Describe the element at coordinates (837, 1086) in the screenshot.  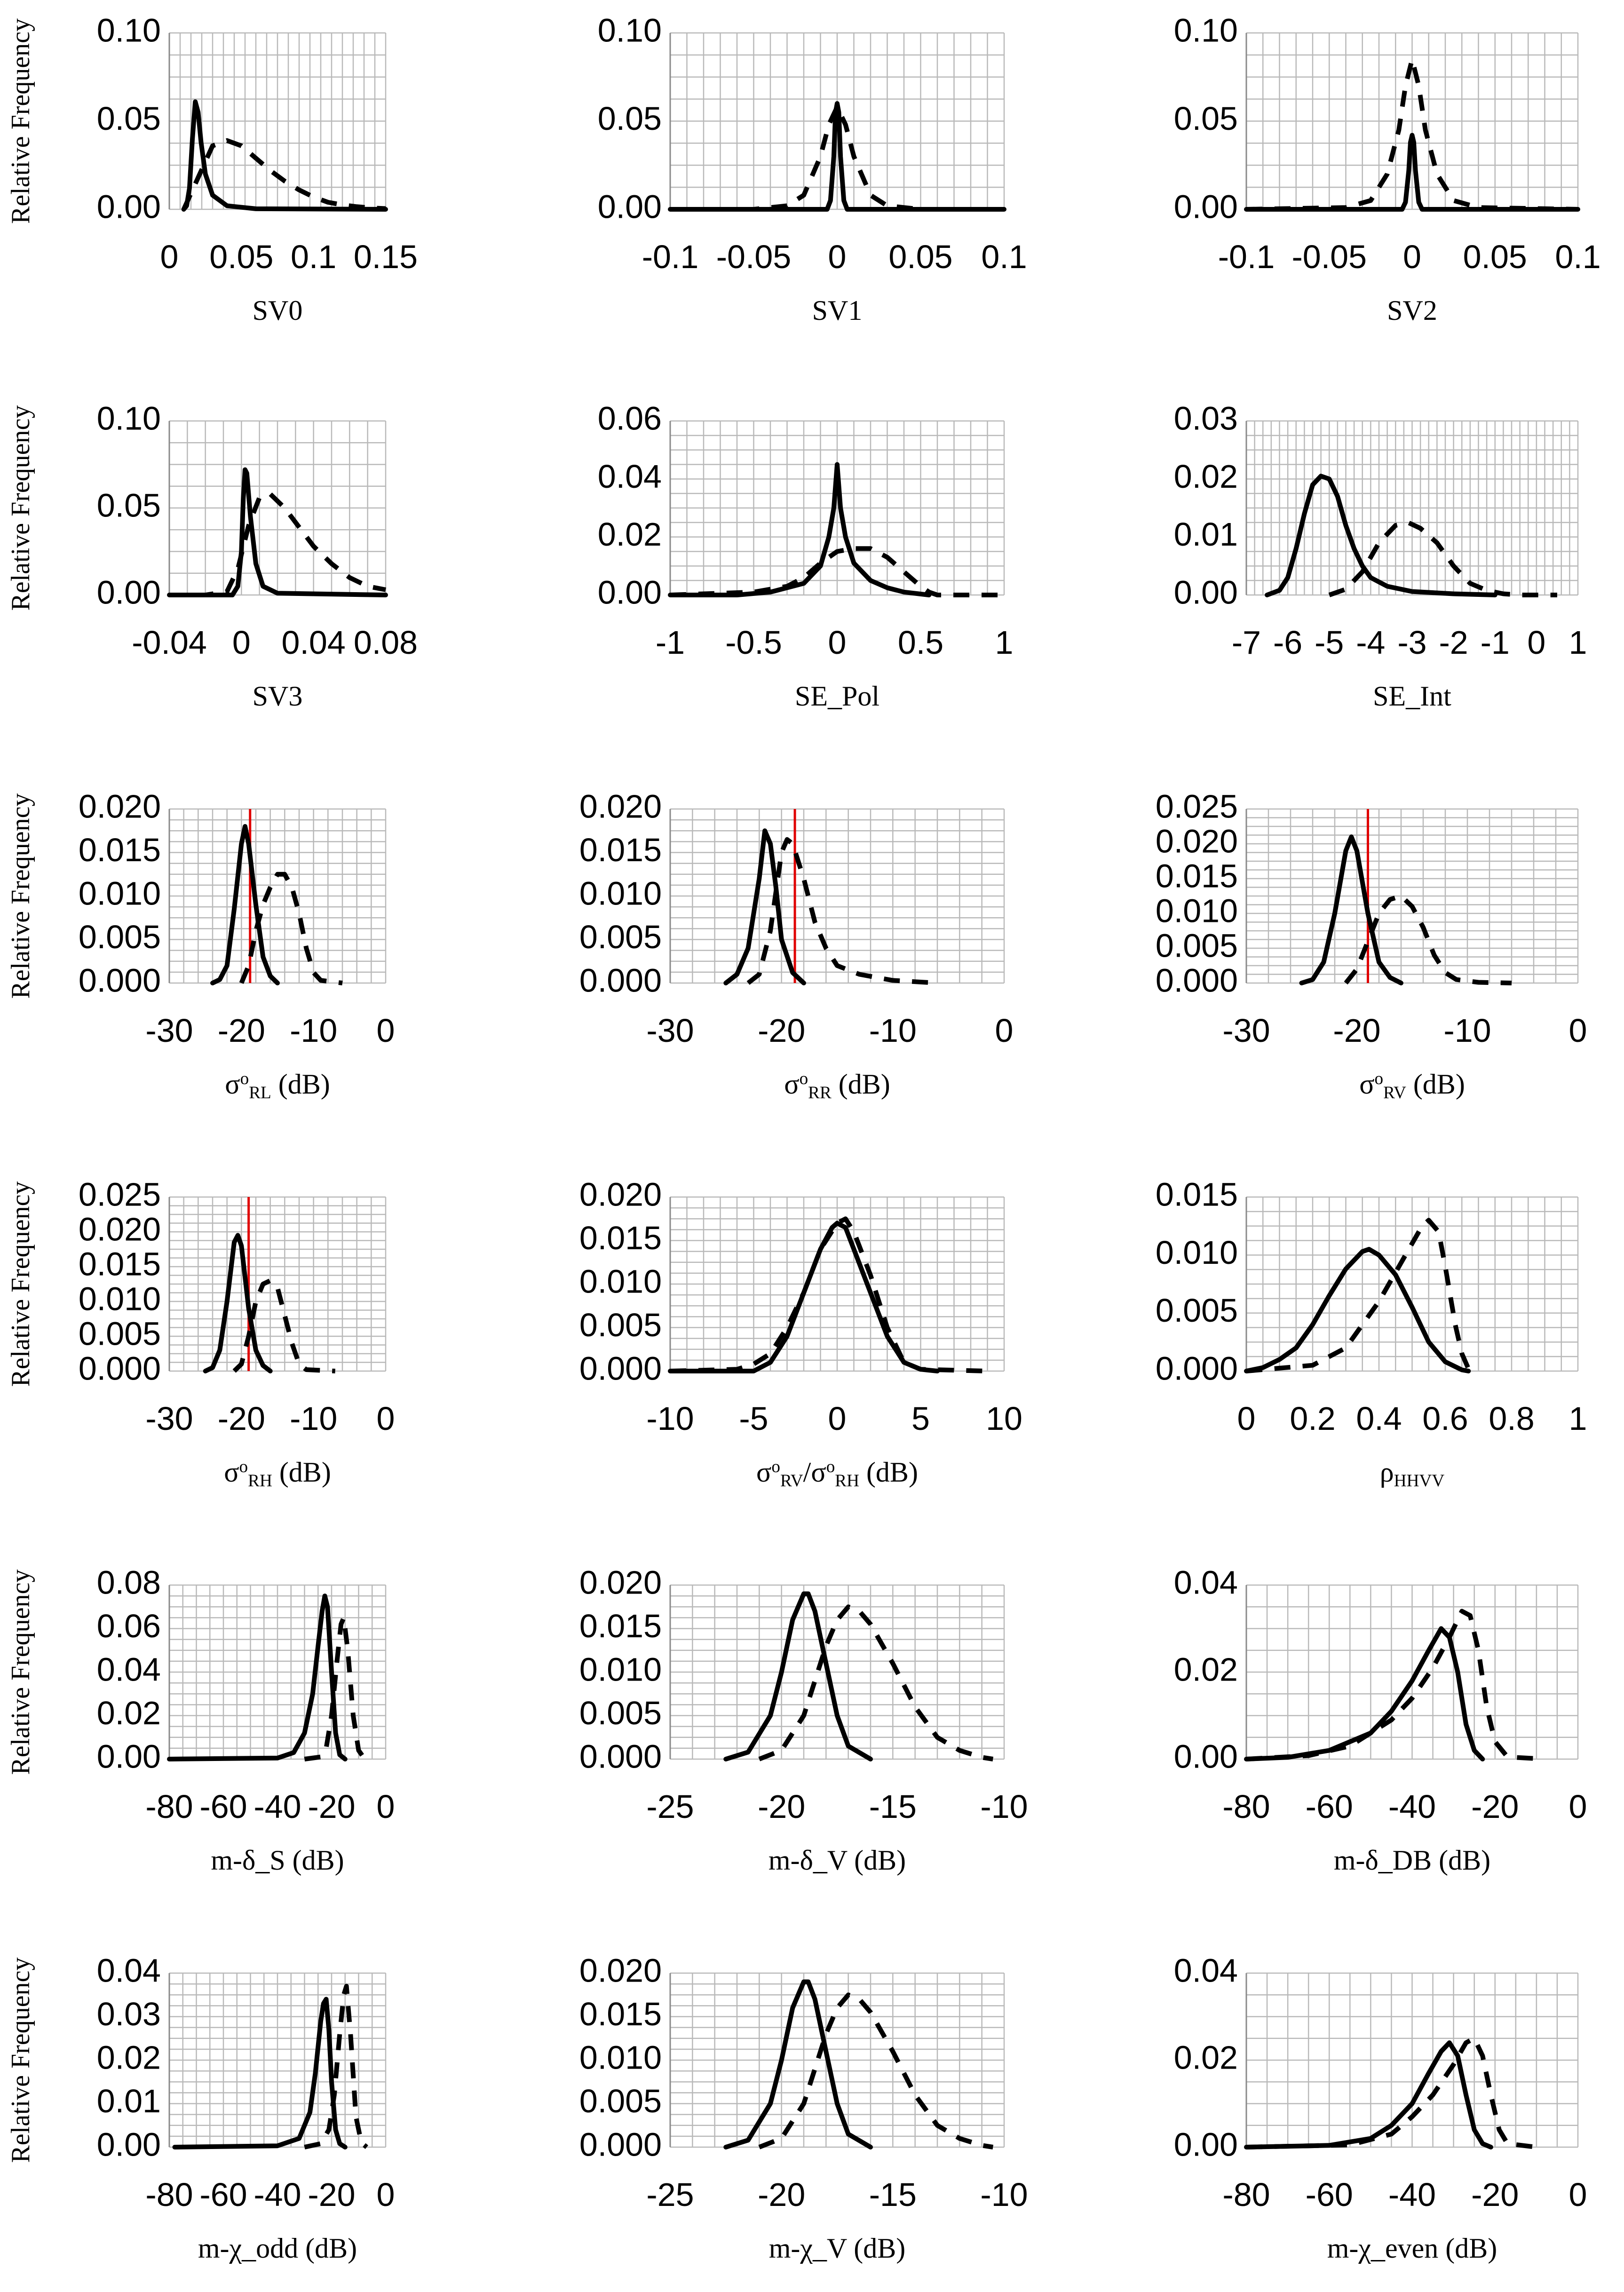
I see `x-axis-title: σoRR (dB)` at that location.